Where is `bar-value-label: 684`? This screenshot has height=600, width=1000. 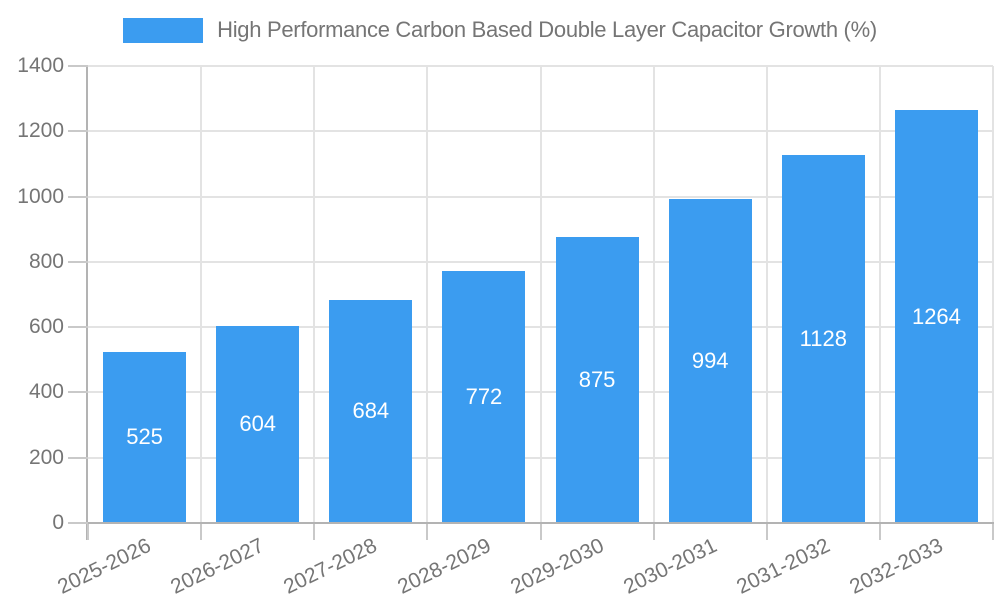 bar-value-label: 684 is located at coordinates (371, 411).